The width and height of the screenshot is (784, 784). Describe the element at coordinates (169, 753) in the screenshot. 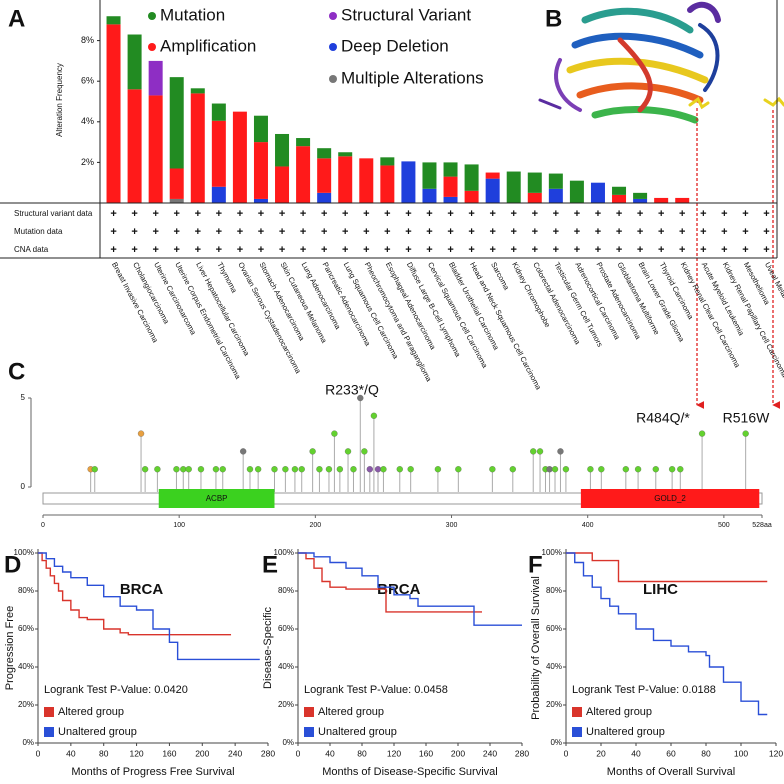

I see `x-tick-label: 160` at that location.